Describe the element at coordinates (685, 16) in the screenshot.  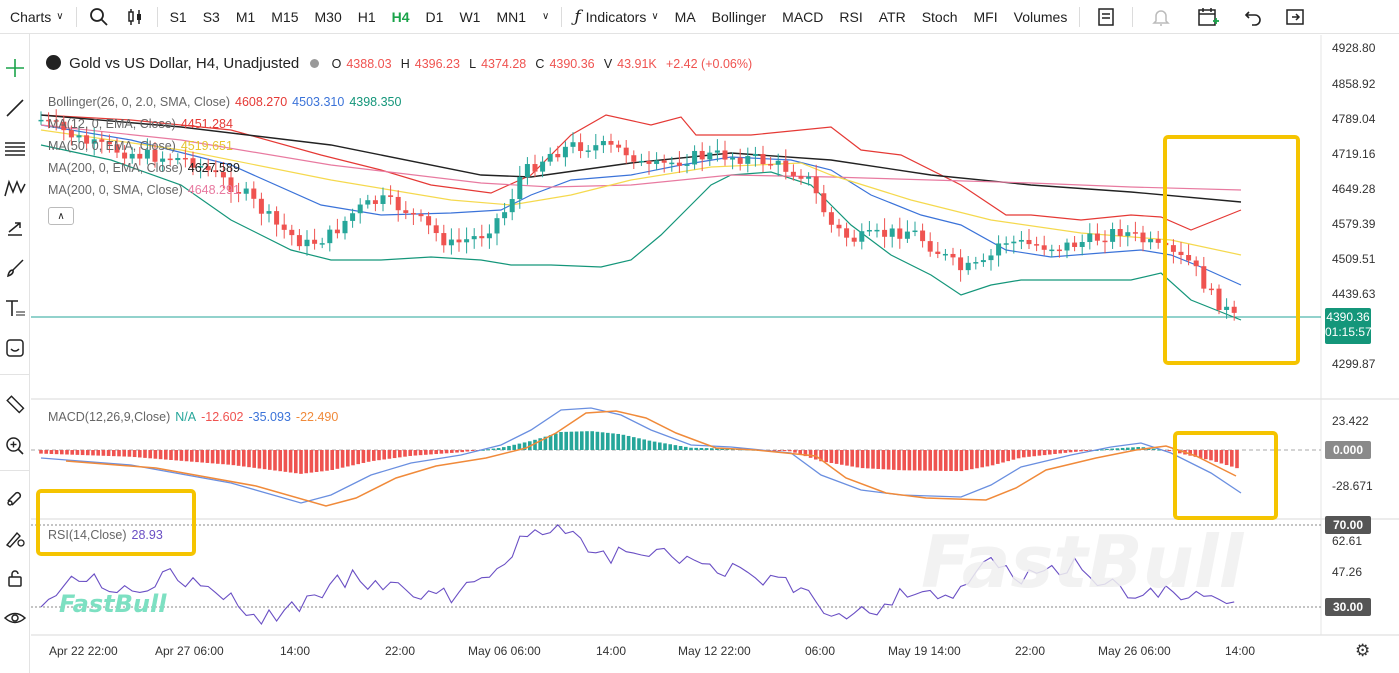
I see `quick-indicator-ma: MA` at that location.